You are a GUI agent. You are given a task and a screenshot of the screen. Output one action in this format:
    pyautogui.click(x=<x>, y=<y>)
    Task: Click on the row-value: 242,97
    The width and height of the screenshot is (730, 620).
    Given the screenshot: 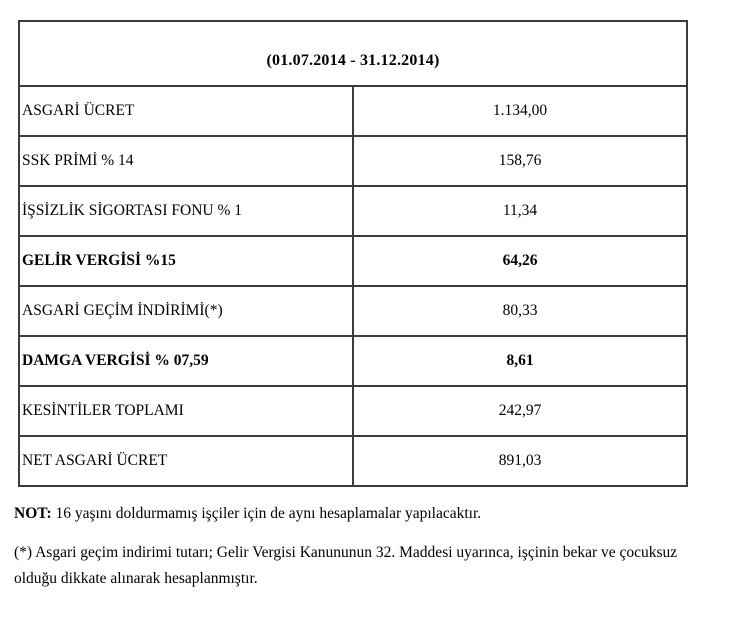 What is the action you would take?
    pyautogui.click(x=520, y=411)
    